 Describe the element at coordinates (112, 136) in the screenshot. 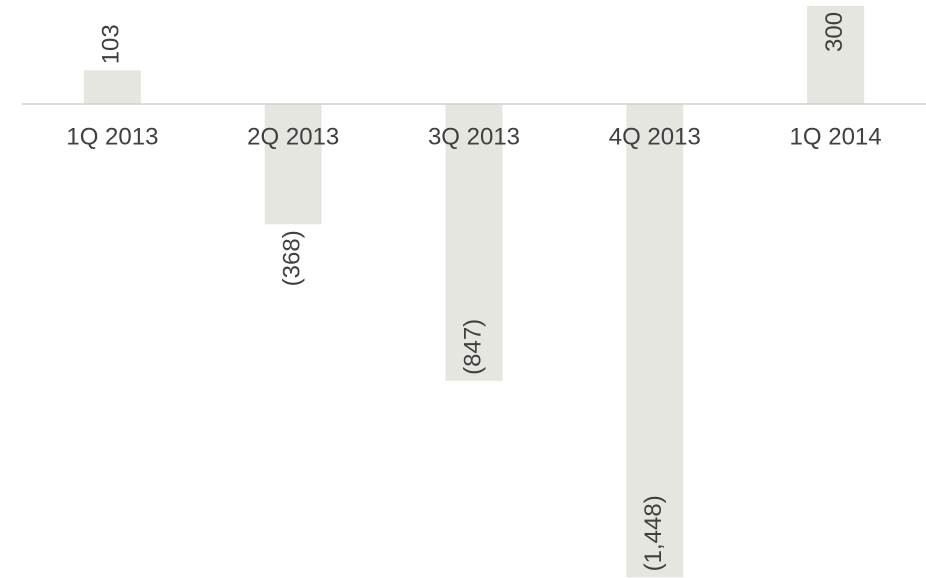

I see `x-tick-label: 1Q 2013` at that location.